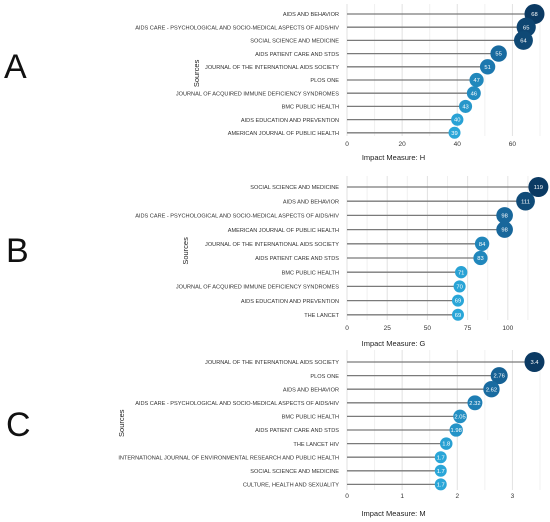 This screenshot has height=522, width=550. I want to click on panel-letter-c: C, so click(18, 425).